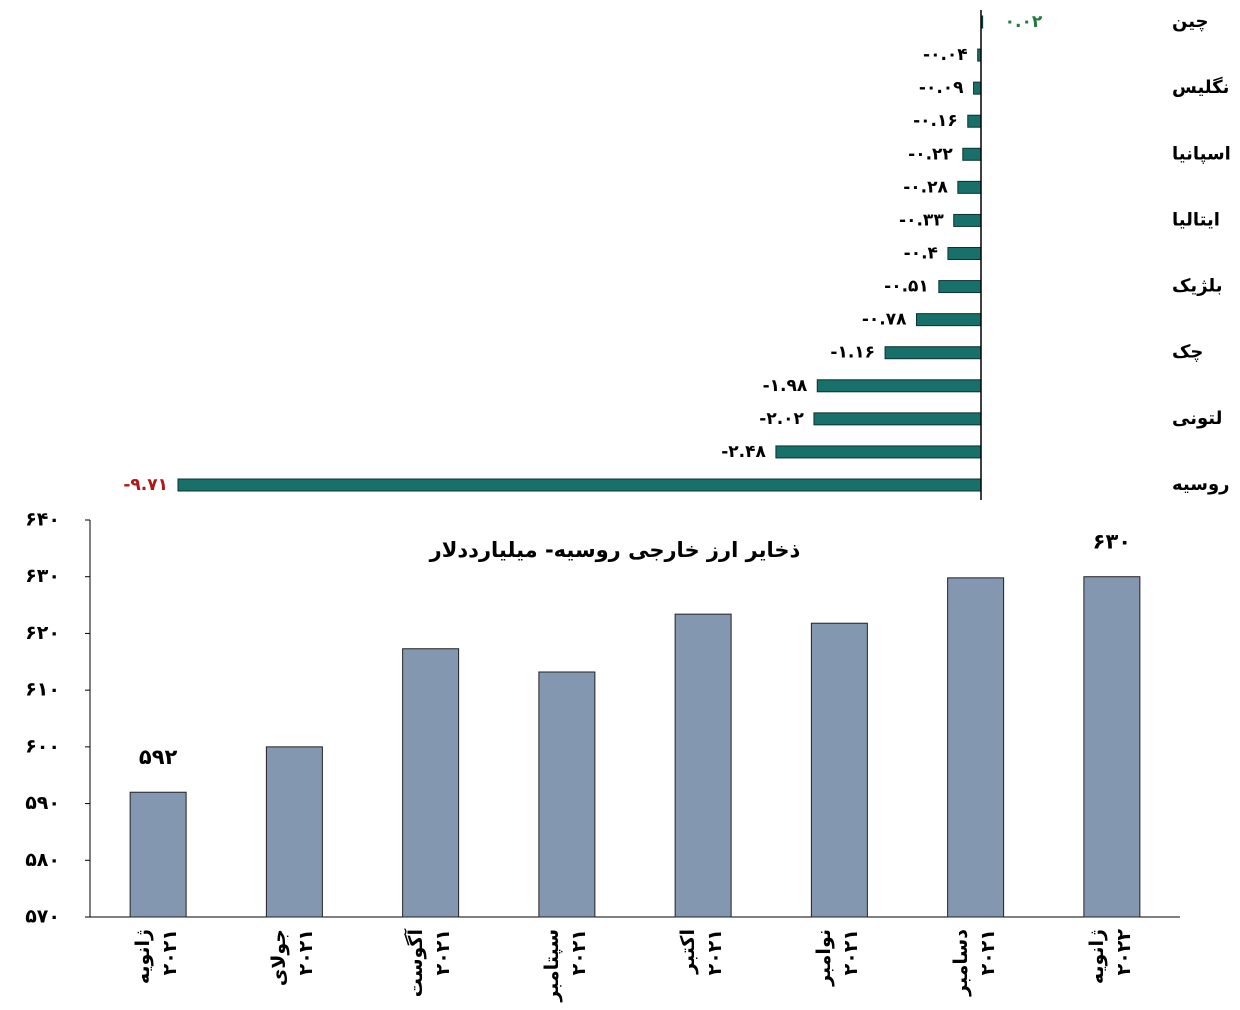  Describe the element at coordinates (925, 187) in the screenshot. I see `data-label: -۰.۲۸` at that location.